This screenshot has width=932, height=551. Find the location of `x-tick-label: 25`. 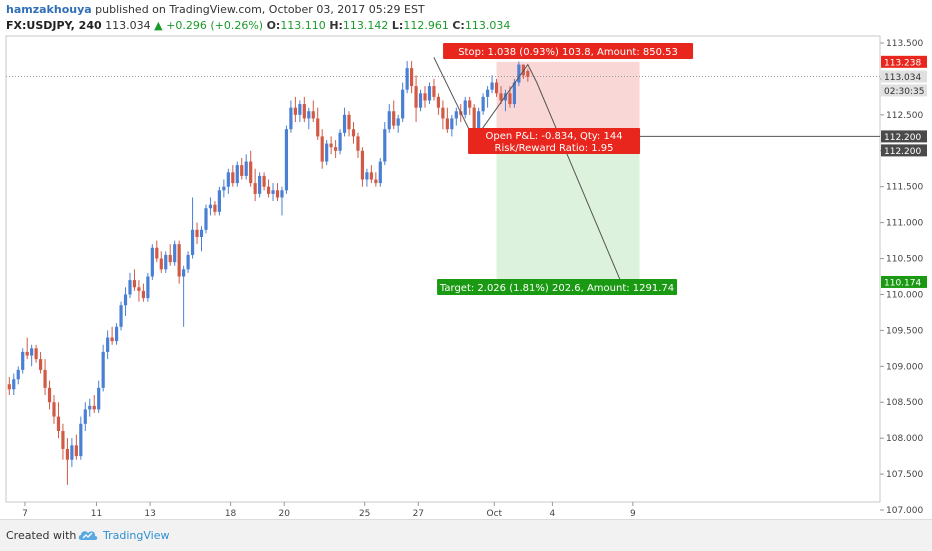

x-tick-label: 25 is located at coordinates (364, 514).